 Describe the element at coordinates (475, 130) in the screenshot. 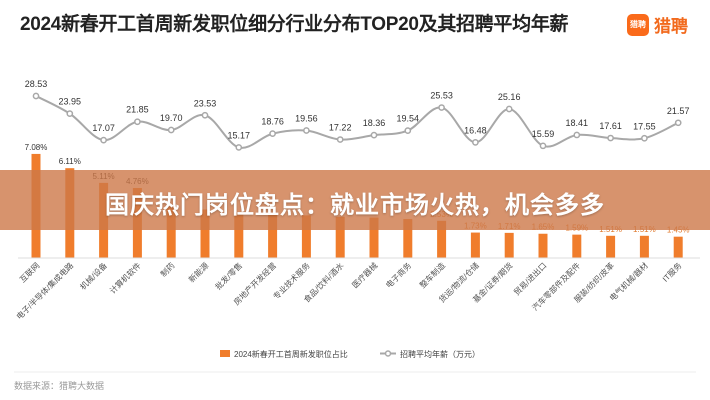

I see `salary-label: 16.48` at that location.